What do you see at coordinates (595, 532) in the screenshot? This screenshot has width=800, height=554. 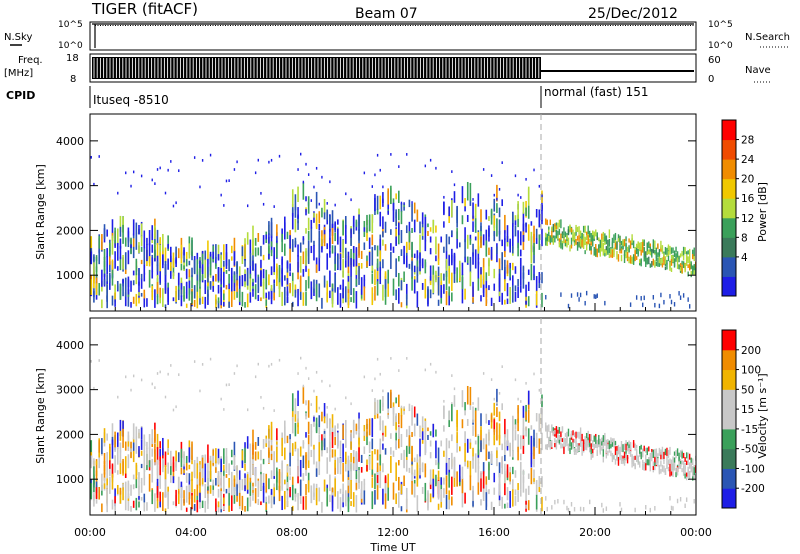 I see `xtick-label: 20:00` at bounding box center [595, 532].